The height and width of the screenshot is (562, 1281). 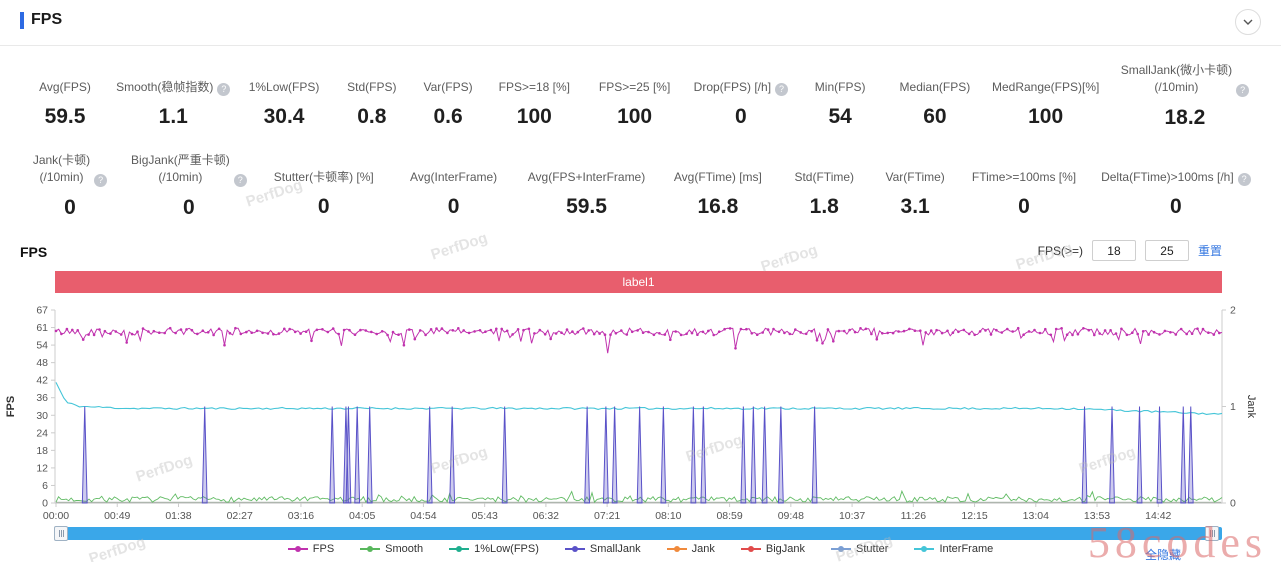 I want to click on svg-text: 13:04, so click(x=1036, y=516).